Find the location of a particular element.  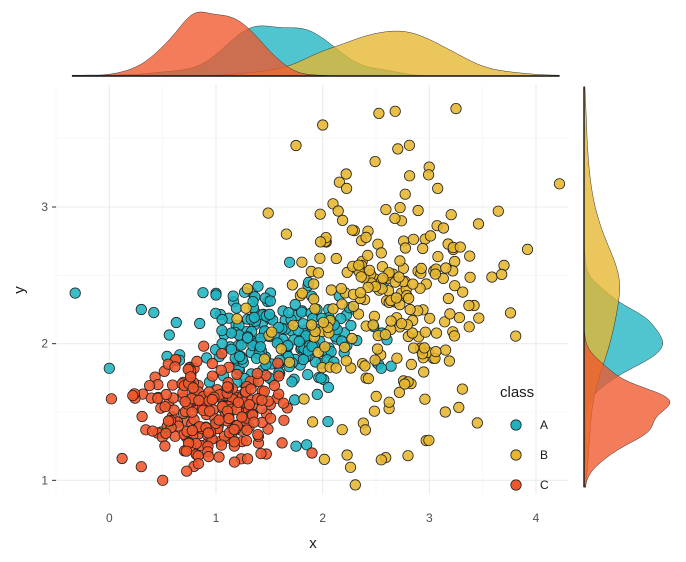

x-axis-ticks: 0 1 2 3 4 is located at coordinates (323, 518).